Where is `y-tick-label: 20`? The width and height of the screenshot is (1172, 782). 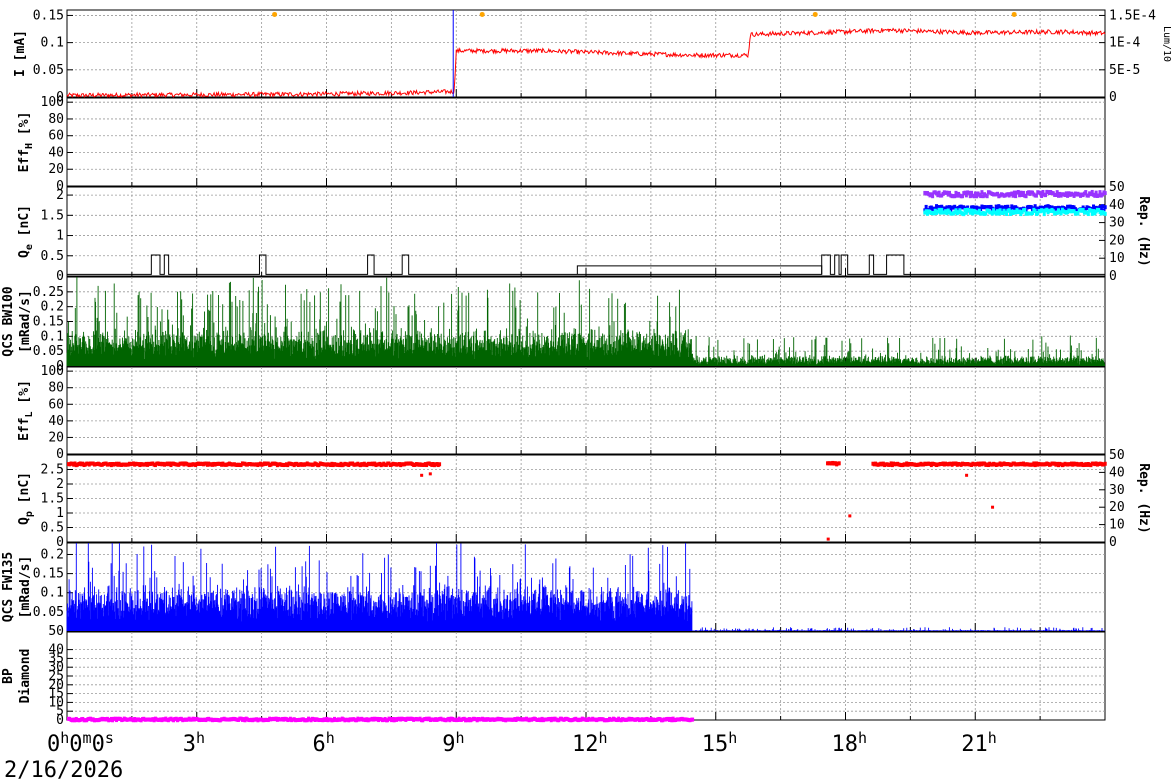 y-tick-label: 20 is located at coordinates (56, 437).